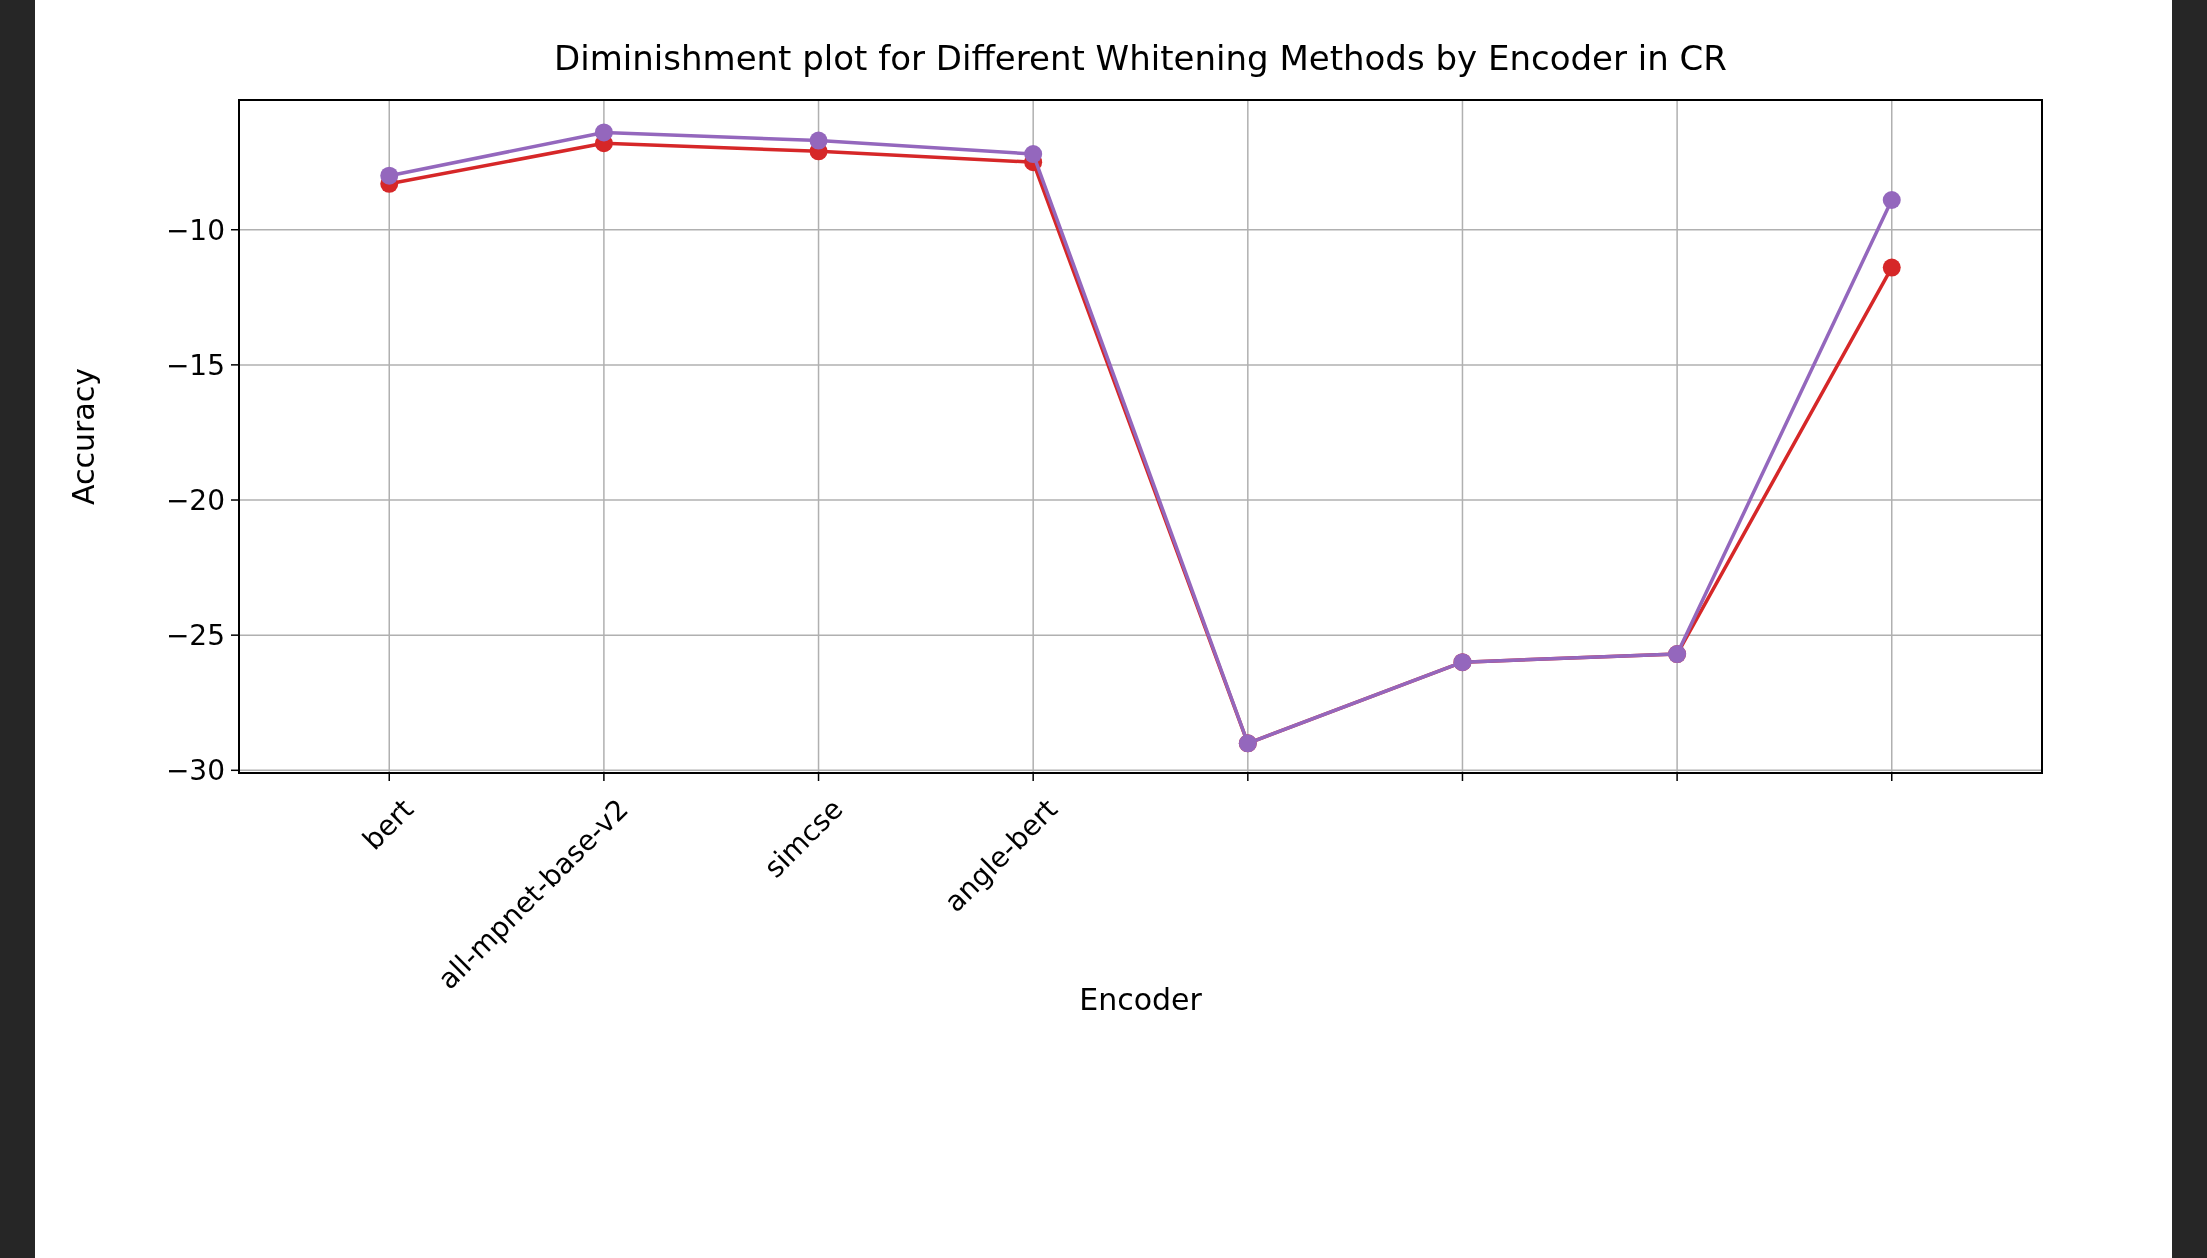 Image resolution: width=2207 pixels, height=1258 pixels. What do you see at coordinates (1140, 58) in the screenshot?
I see `chart-title: Diminishment plot for Different Whitening Methods by Encoder in CR` at bounding box center [1140, 58].